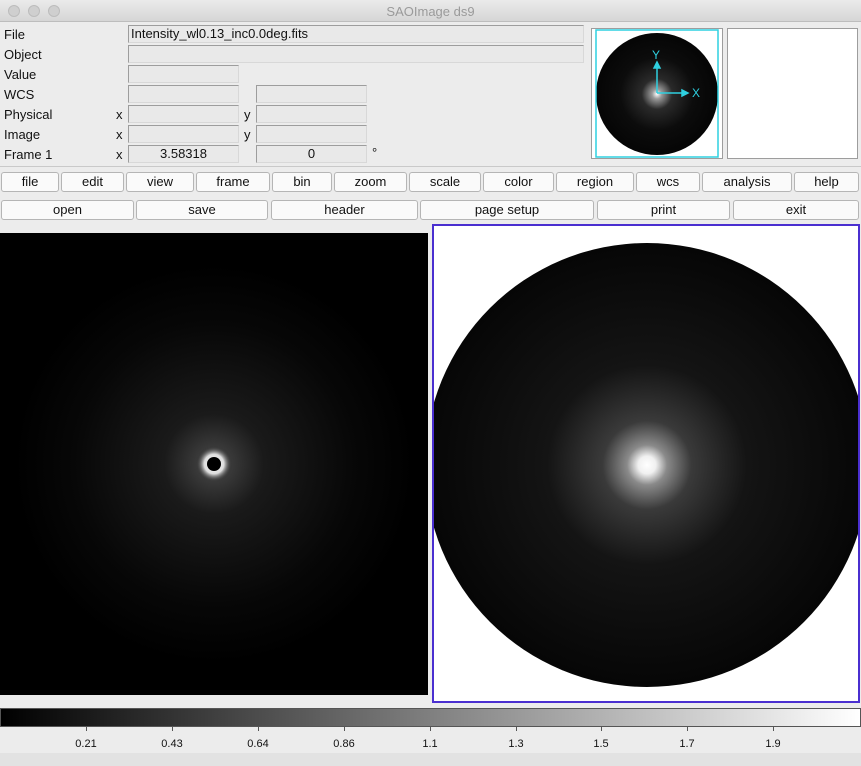 This screenshot has height=766, width=861. Describe the element at coordinates (430, 166) in the screenshot. I see `divider` at that location.